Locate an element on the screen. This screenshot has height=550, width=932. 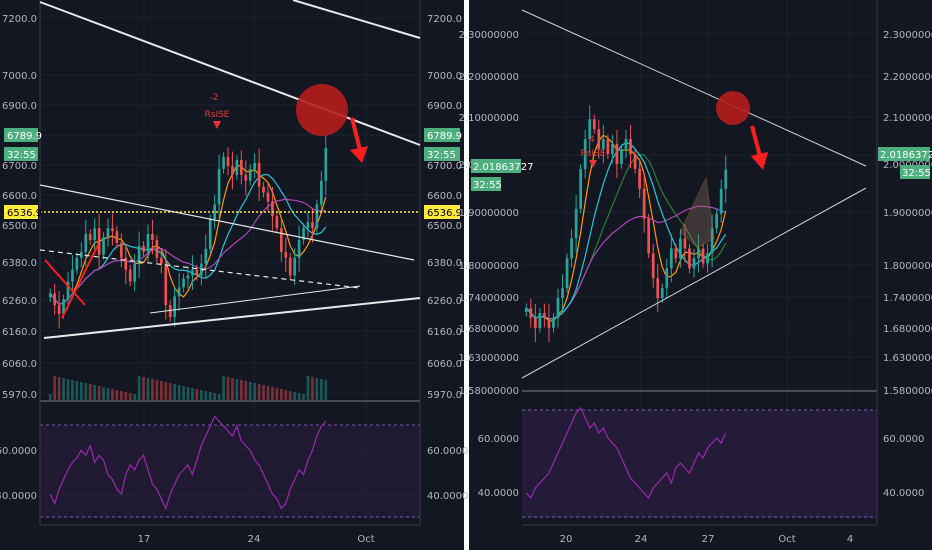
right-upper-trendline is located at coordinates (694, 88).